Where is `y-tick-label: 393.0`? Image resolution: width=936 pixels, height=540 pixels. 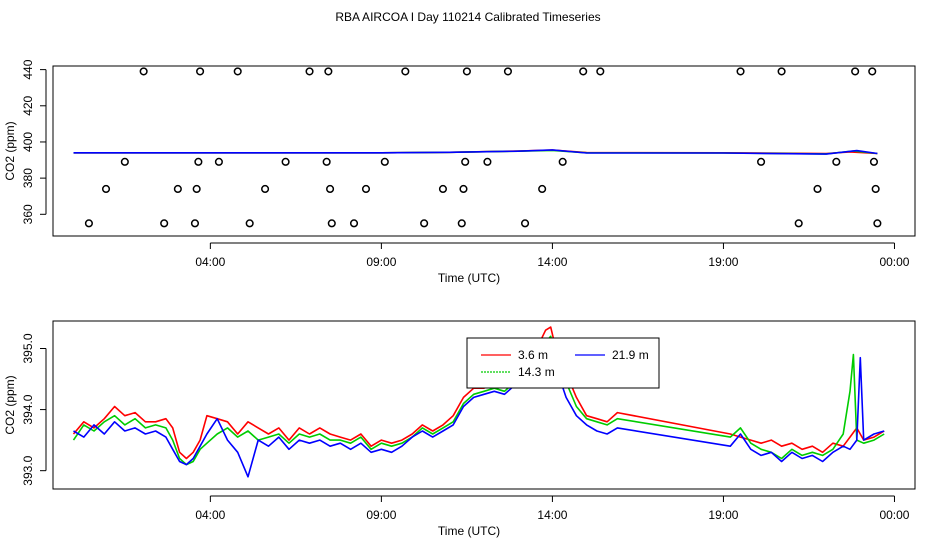
y-tick-label: 393.0 is located at coordinates (28, 470).